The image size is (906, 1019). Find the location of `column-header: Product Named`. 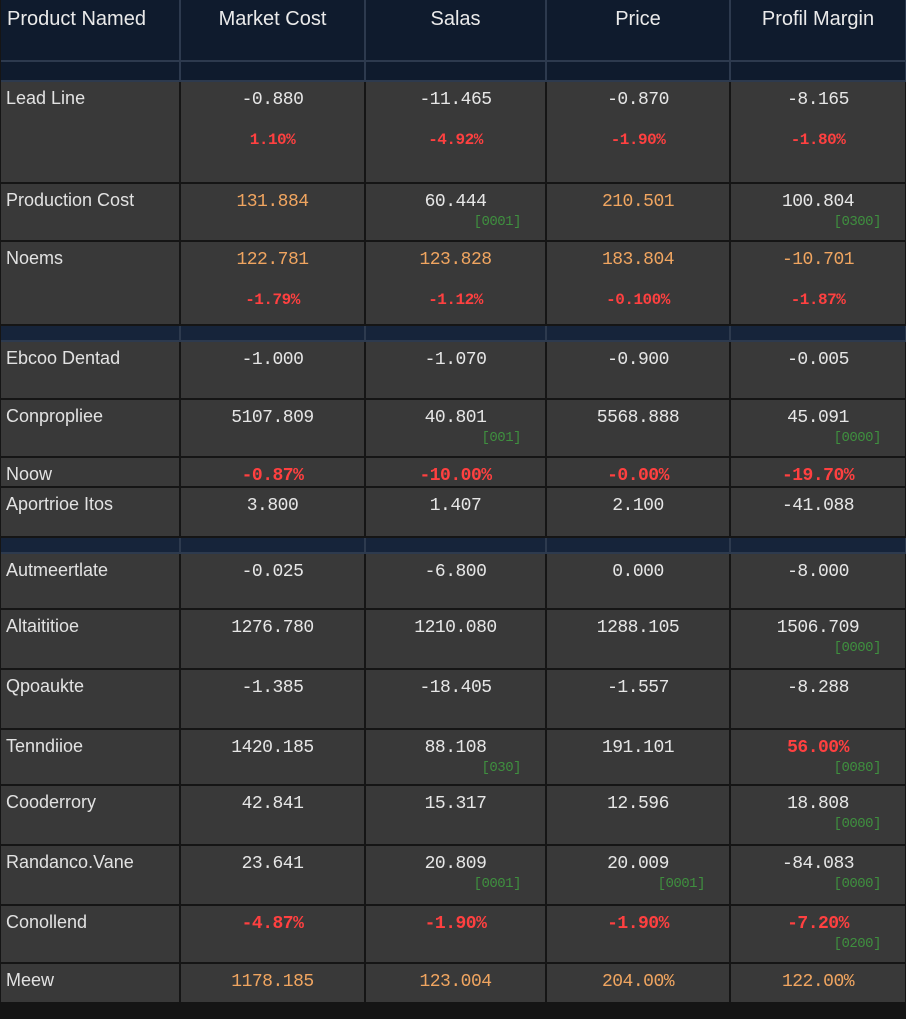

column-header: Product Named is located at coordinates (91, 31).